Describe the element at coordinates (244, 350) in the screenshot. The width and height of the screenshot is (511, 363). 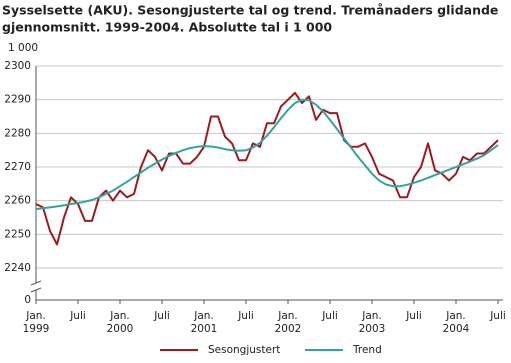
I see `legend-label: Sesongjustert` at that location.